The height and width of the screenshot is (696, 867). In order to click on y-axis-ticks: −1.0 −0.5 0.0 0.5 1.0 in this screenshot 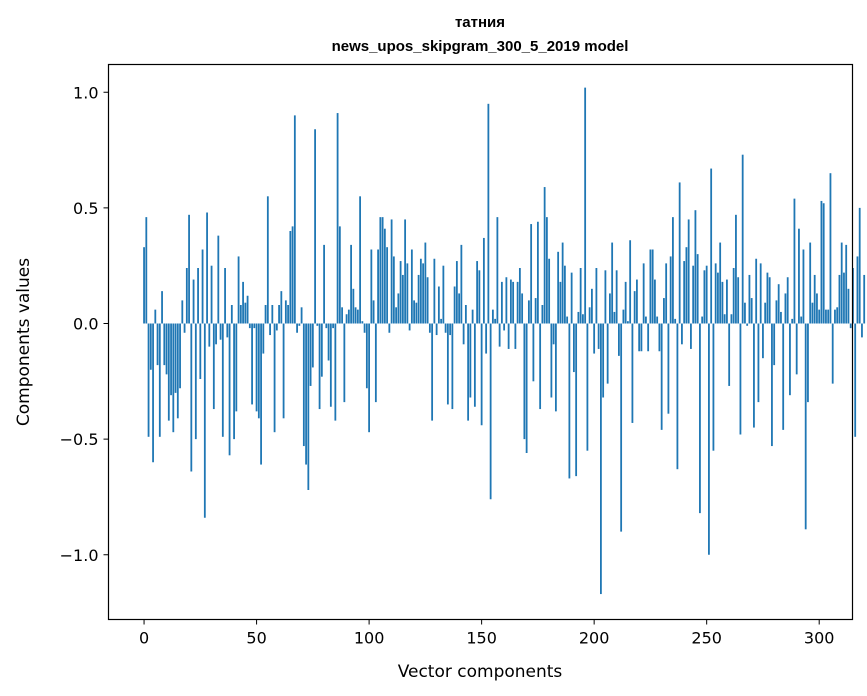, I will do `click(84, 324)`.